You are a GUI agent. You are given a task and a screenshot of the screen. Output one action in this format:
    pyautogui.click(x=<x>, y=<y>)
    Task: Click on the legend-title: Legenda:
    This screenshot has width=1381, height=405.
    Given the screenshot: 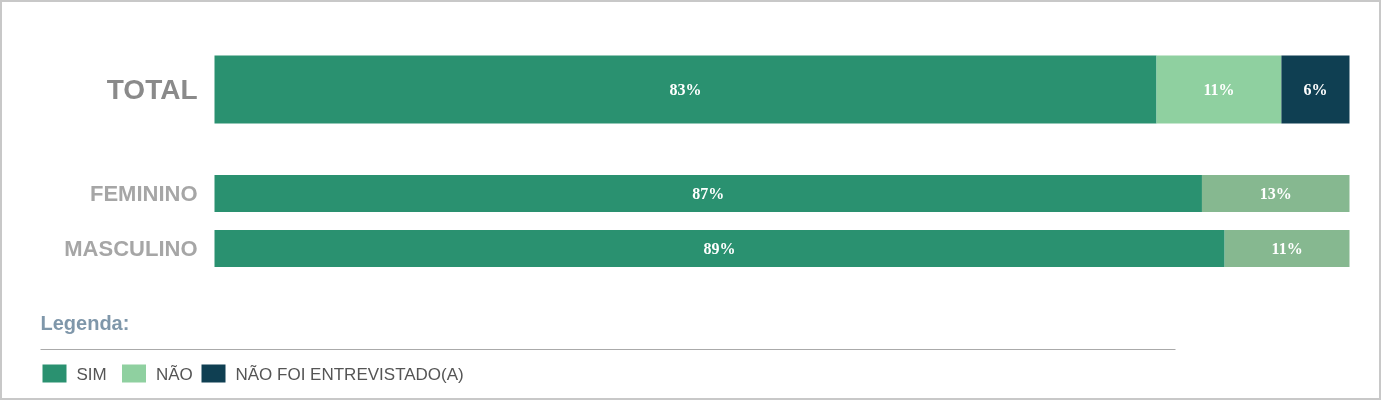 What is the action you would take?
    pyautogui.click(x=85, y=322)
    